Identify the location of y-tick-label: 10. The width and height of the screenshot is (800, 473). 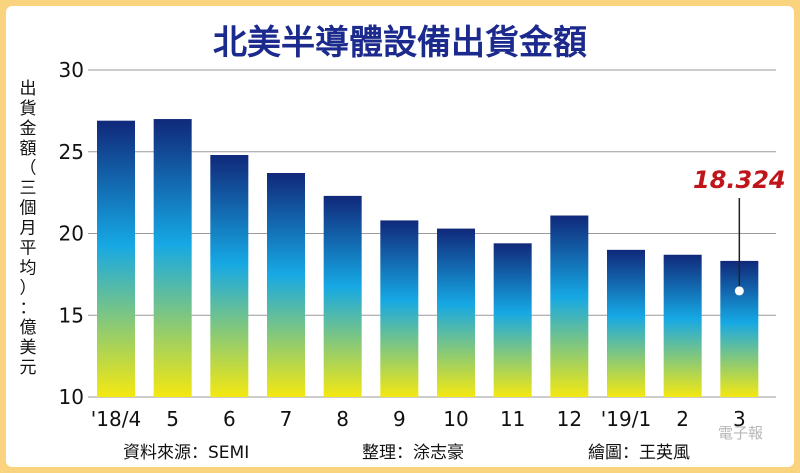
(71, 397).